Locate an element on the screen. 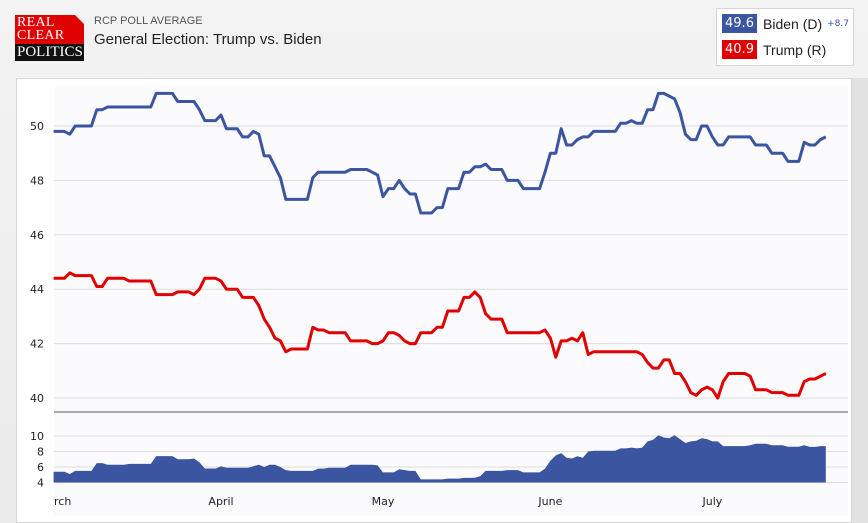  spread-tick-label: 8 is located at coordinates (40, 452).